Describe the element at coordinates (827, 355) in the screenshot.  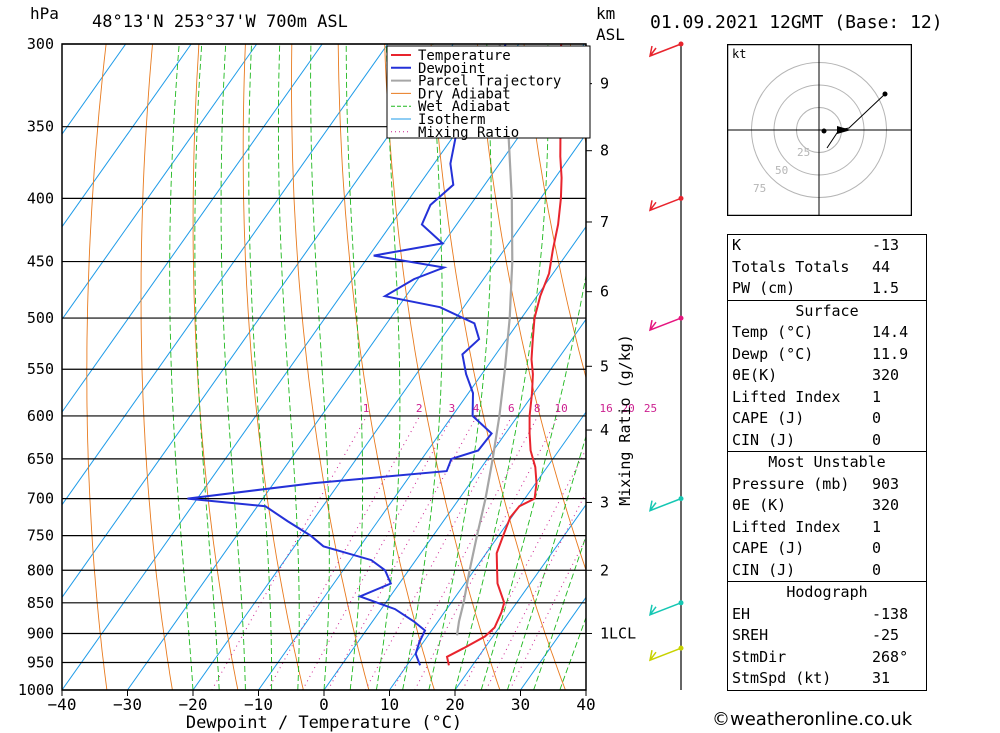
I see `stat-row: Dewp (°C) 11.9` at that location.